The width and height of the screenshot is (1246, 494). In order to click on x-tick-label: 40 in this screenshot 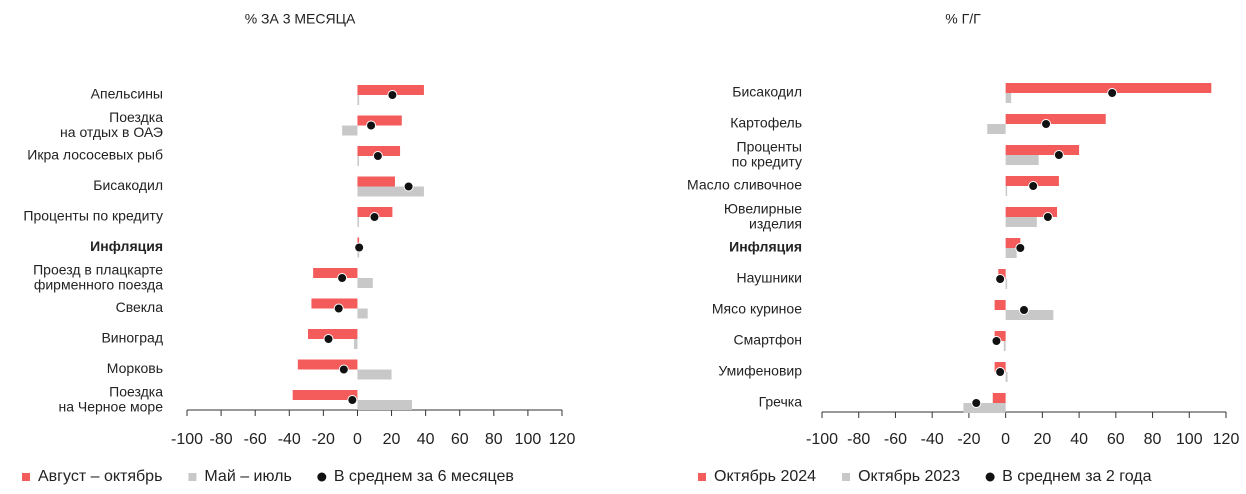, I will do `click(426, 439)`.